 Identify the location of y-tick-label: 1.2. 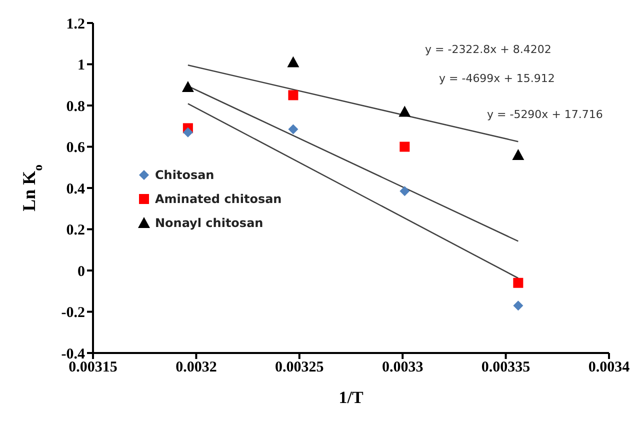
(75, 24).